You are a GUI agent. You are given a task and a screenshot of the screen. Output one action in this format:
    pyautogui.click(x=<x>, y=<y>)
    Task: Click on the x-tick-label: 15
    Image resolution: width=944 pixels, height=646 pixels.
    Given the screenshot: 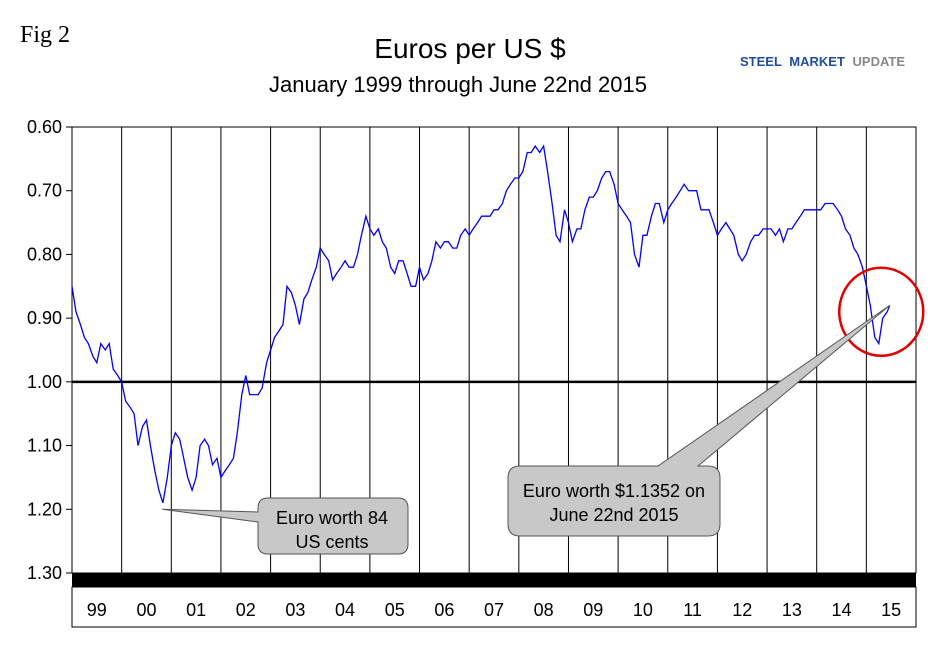 What is the action you would take?
    pyautogui.click(x=891, y=610)
    